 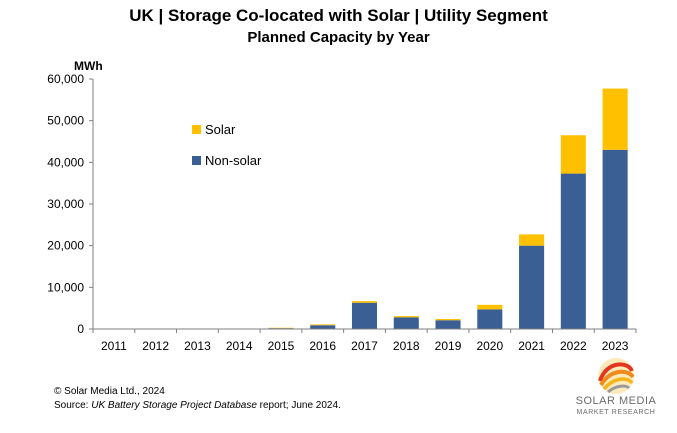 I want to click on bar-non-solar-2021, so click(x=532, y=287).